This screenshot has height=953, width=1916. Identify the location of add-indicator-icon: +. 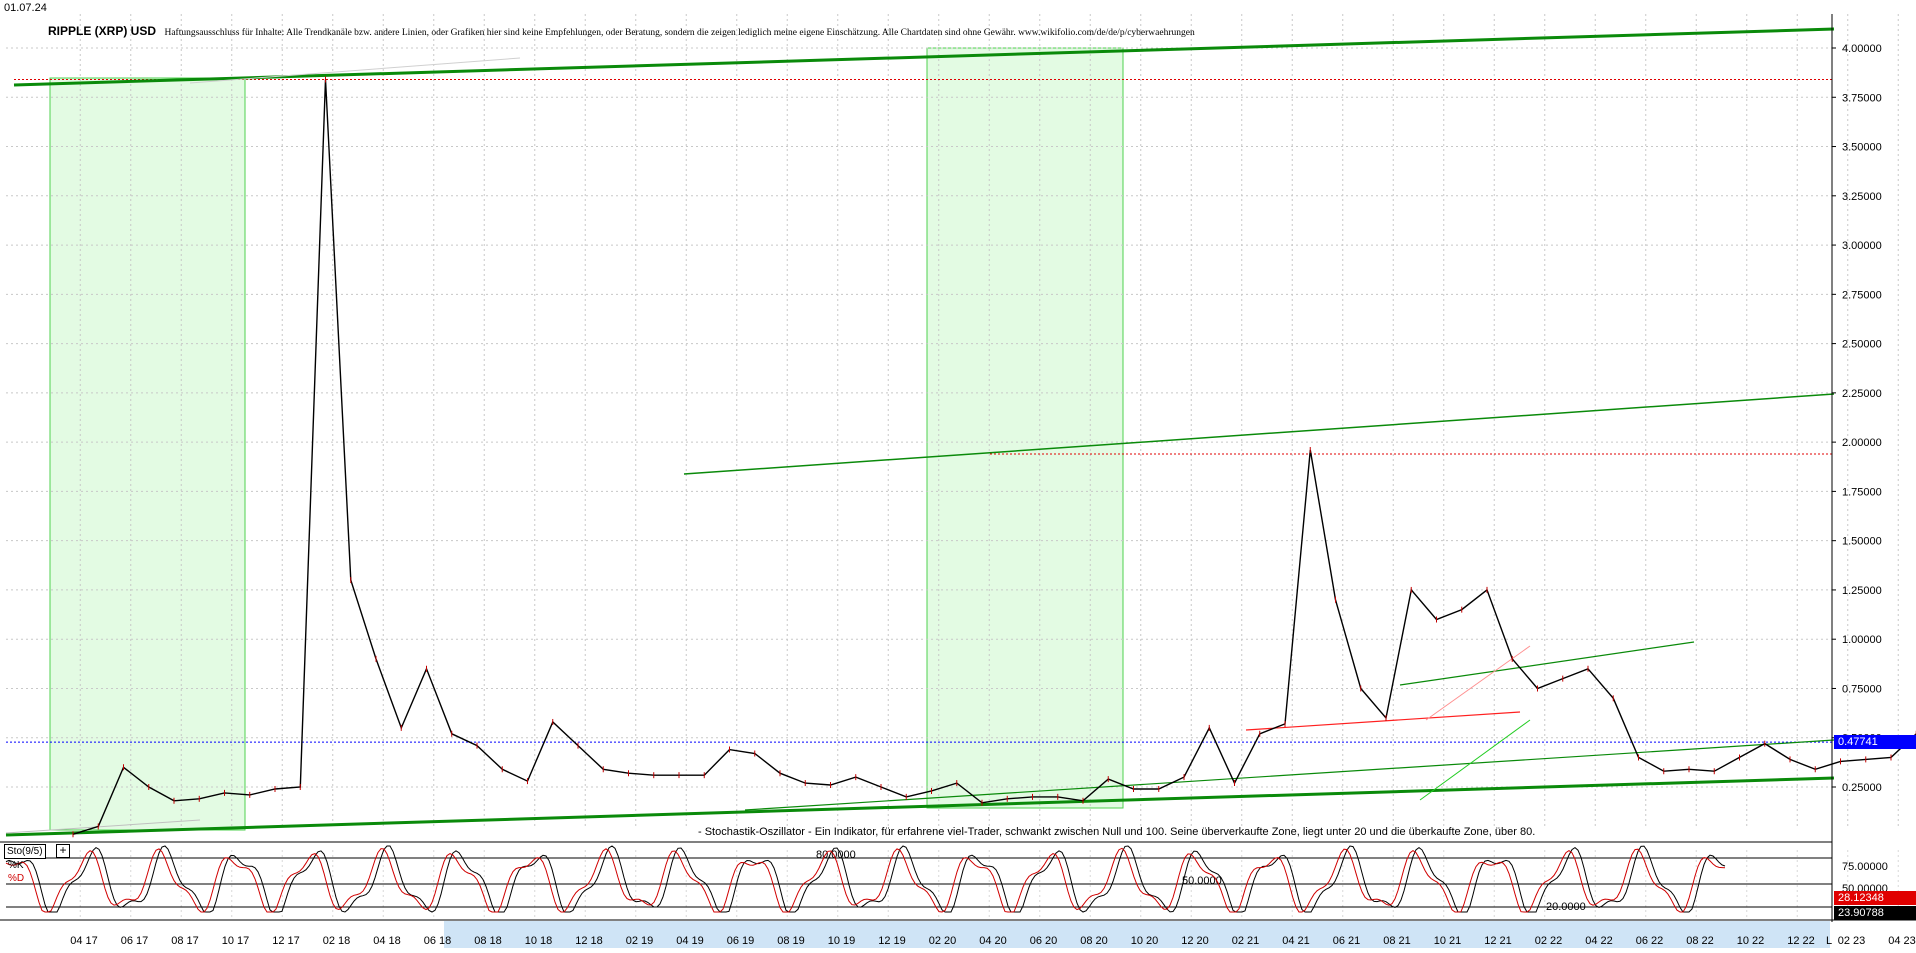
(63, 851).